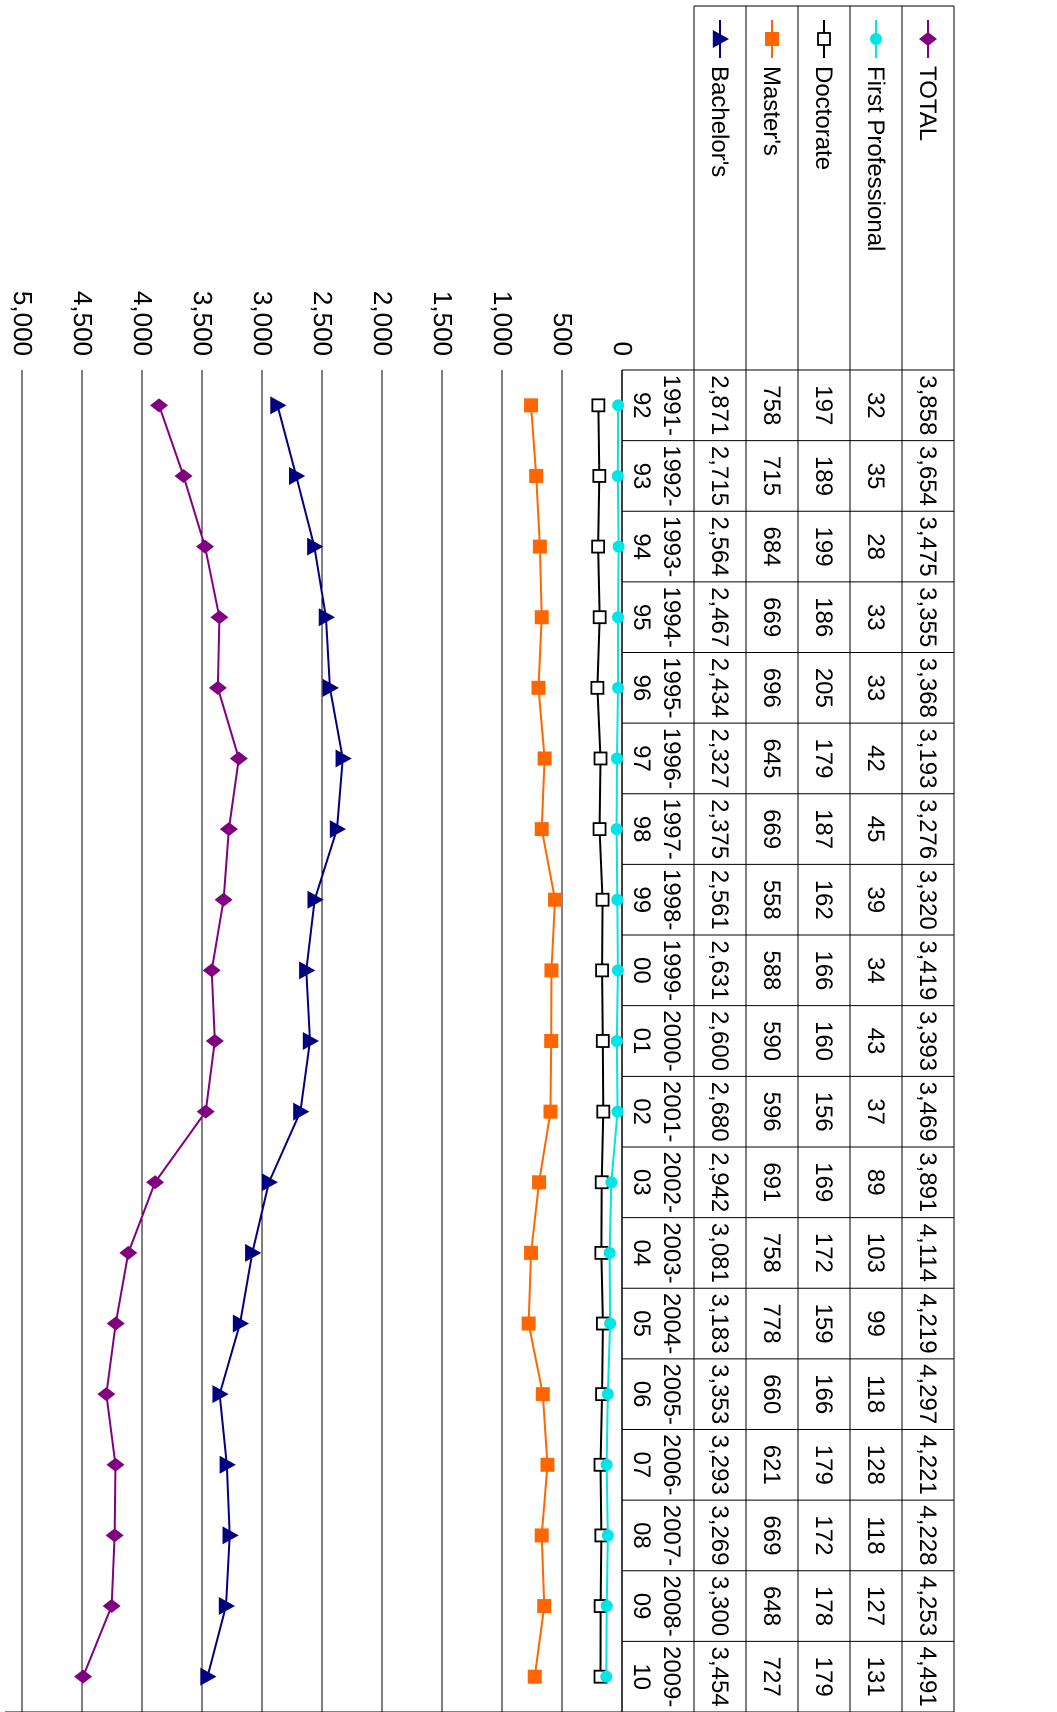  Describe the element at coordinates (671, 687) in the screenshot. I see `category-label-line1: 1995-` at that location.